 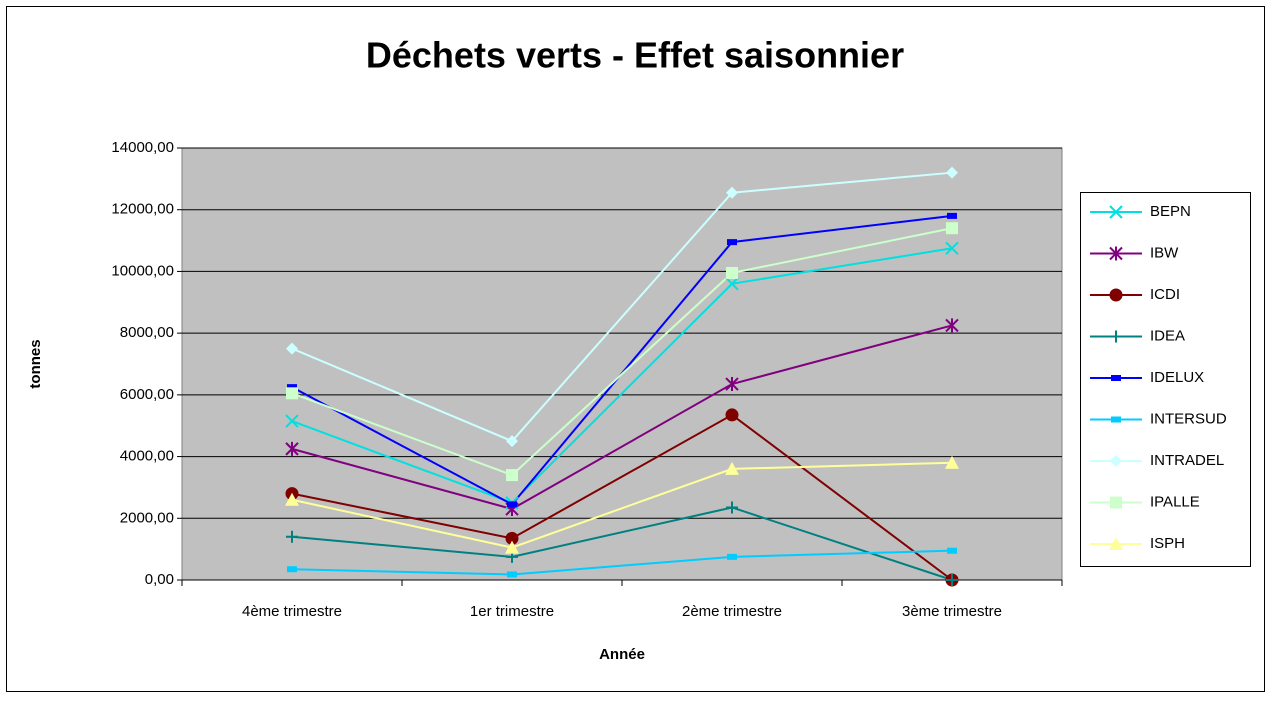 What do you see at coordinates (147, 332) in the screenshot?
I see `y-tick-label: 8000,00` at bounding box center [147, 332].